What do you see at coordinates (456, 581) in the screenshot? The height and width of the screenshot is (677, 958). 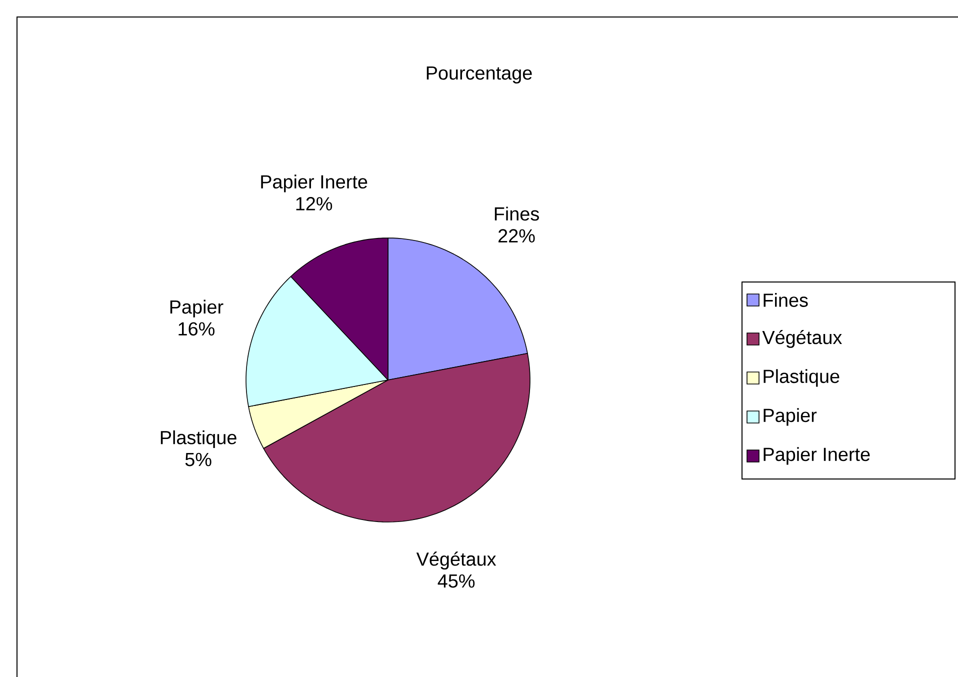 I see `data-label: 45%` at bounding box center [456, 581].